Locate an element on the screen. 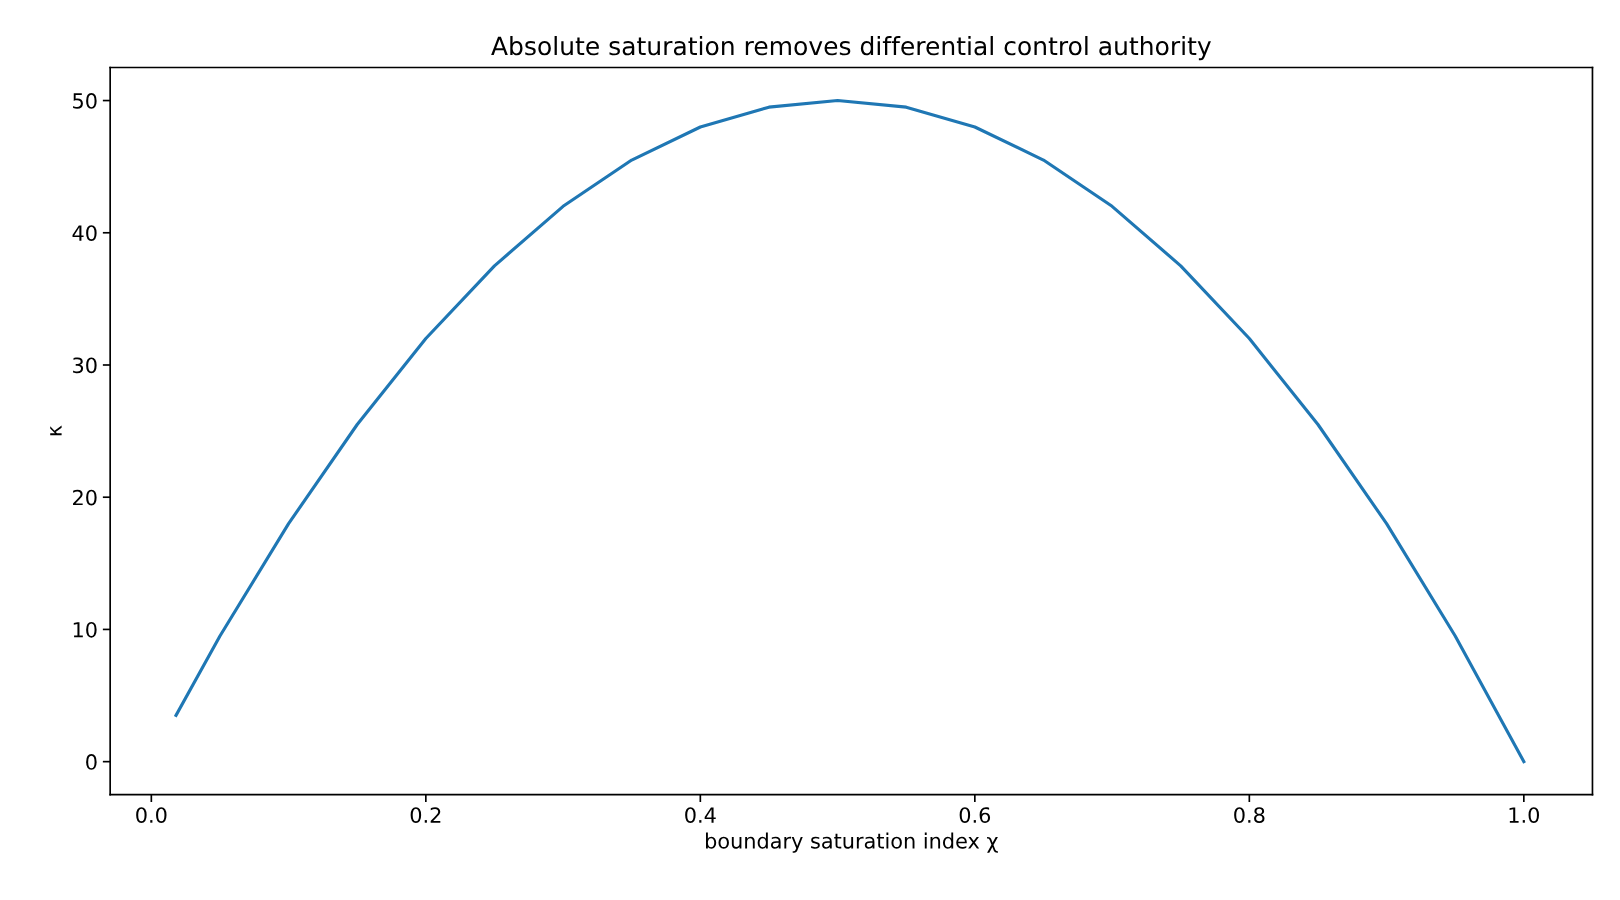 This screenshot has height=900, width=1620. y-tick-label: 40 is located at coordinates (84, 233).